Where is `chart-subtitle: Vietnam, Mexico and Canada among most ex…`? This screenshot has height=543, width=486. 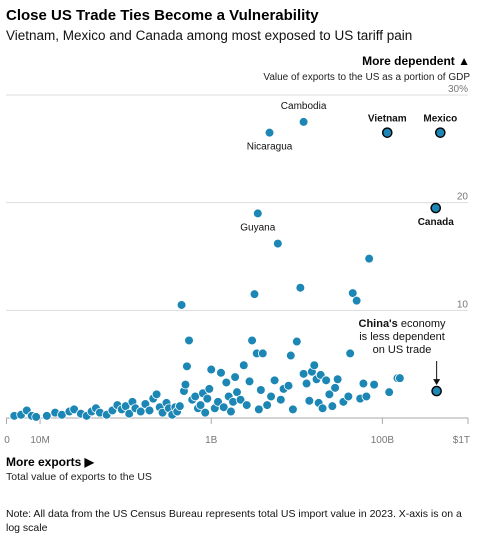 chart-subtitle: Vietnam, Mexico and Canada among most ex… is located at coordinates (209, 35).